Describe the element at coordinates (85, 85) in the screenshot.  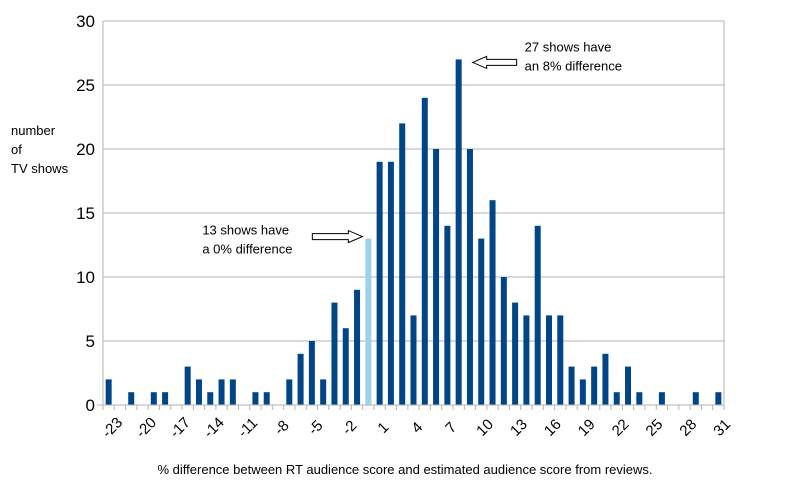
I see `y-tick-label: 25` at that location.